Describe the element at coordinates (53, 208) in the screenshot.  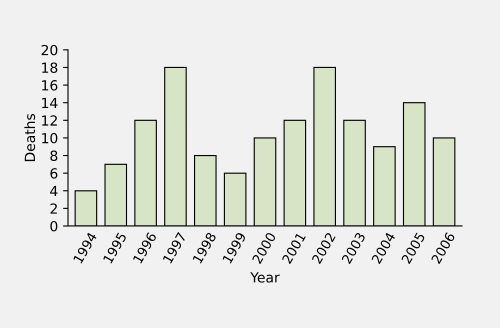
I see `y-tick-label: 2` at that location.